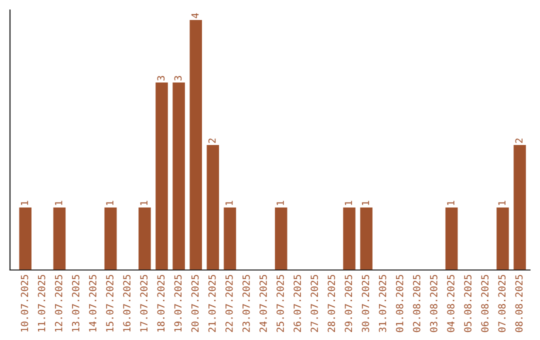  What do you see at coordinates (24, 303) in the screenshot?
I see `x-tick-label: 10.07.2025` at bounding box center [24, 303].